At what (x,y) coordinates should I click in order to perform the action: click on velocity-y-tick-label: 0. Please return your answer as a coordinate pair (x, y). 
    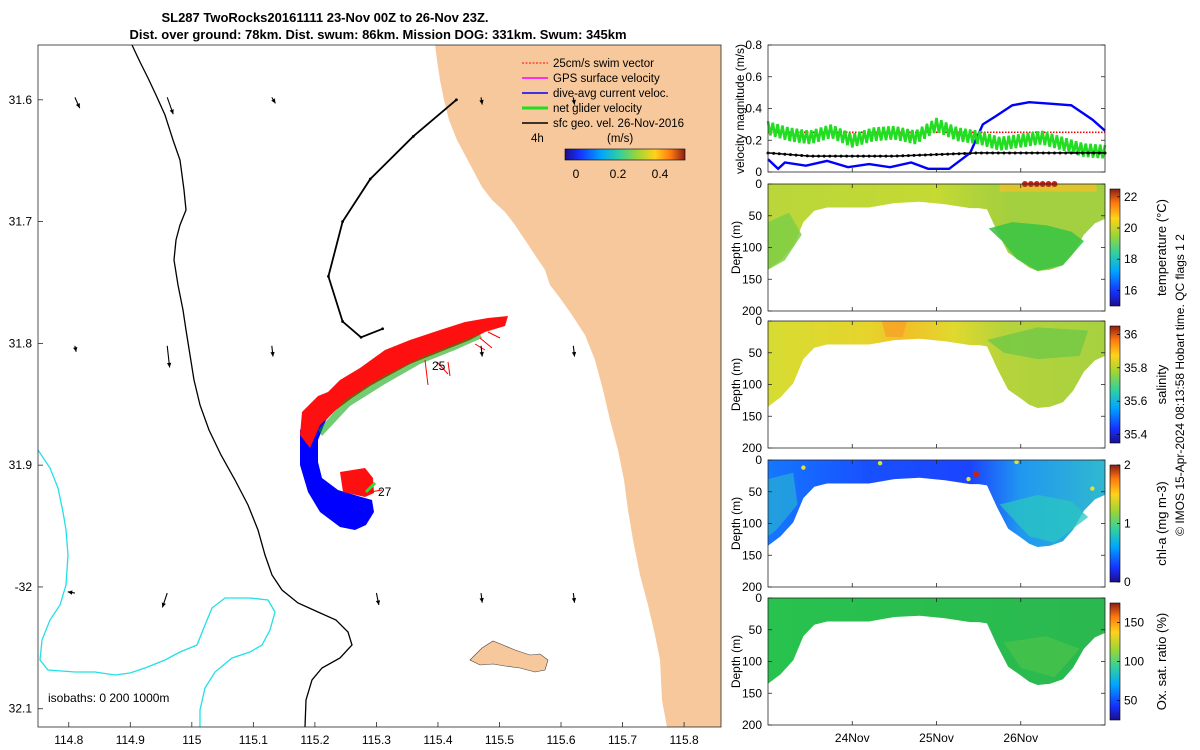
    Looking at the image, I should click on (758, 172).